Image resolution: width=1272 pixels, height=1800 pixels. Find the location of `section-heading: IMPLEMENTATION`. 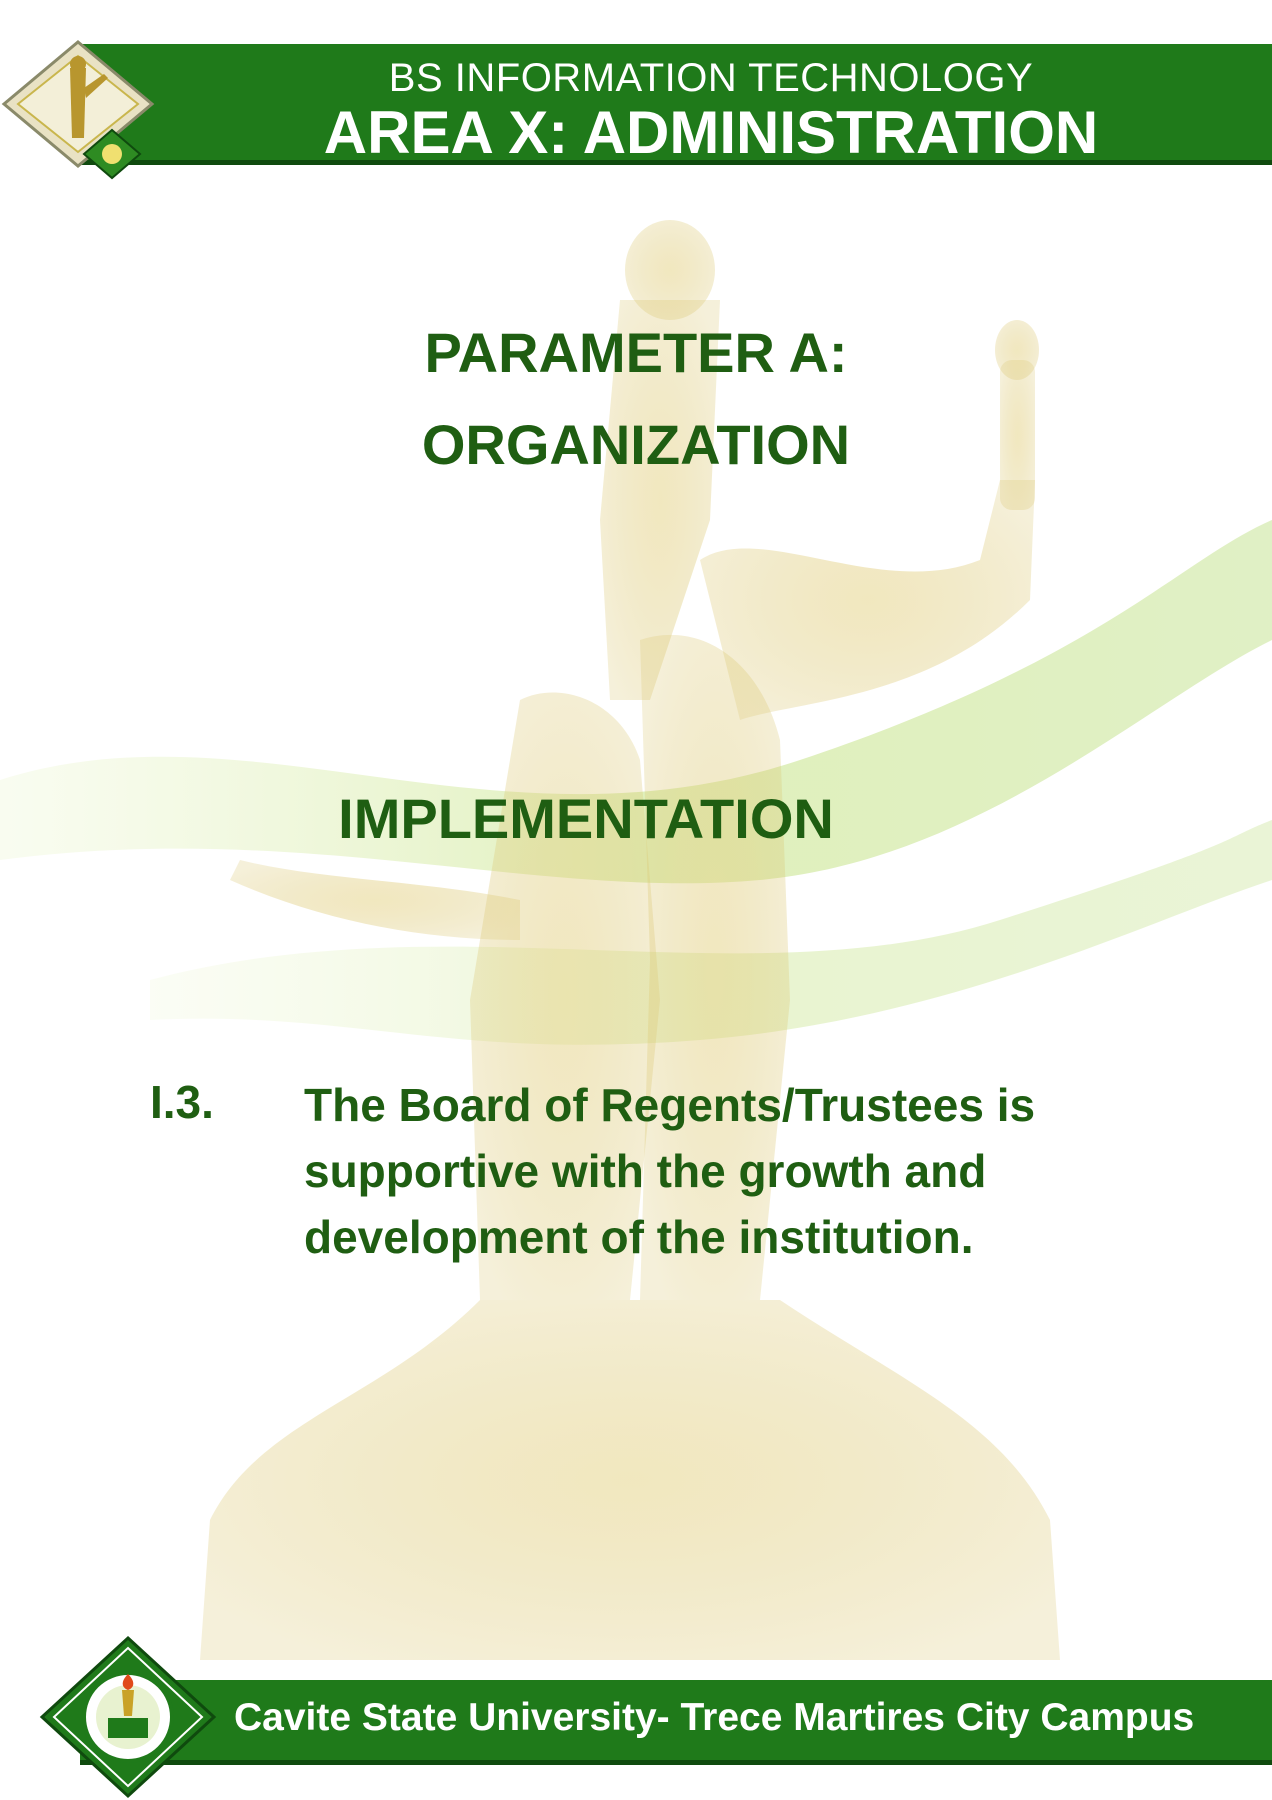

section-heading: IMPLEMENTATION is located at coordinates (586, 818).